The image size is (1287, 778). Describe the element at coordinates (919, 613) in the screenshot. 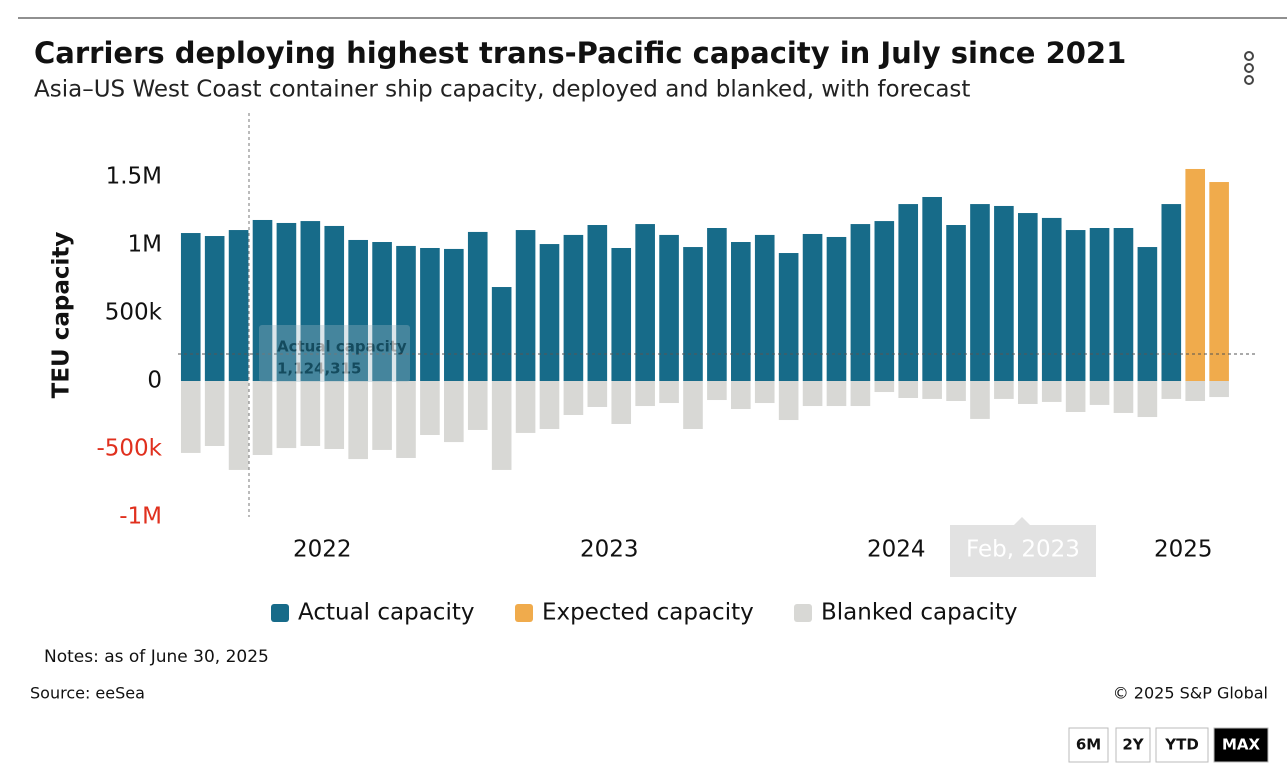

I see `legend-label: Blanked capacity` at that location.